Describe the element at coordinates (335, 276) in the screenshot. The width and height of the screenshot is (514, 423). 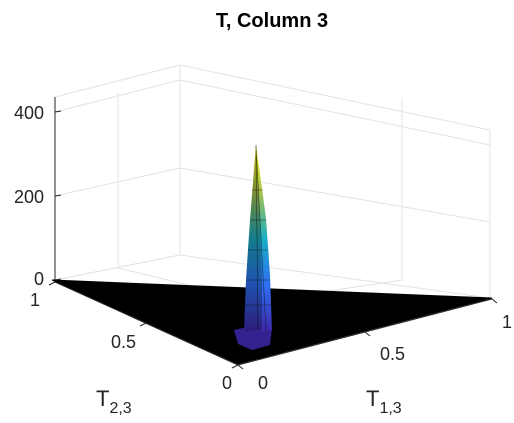
I see `grid-z0-right` at that location.